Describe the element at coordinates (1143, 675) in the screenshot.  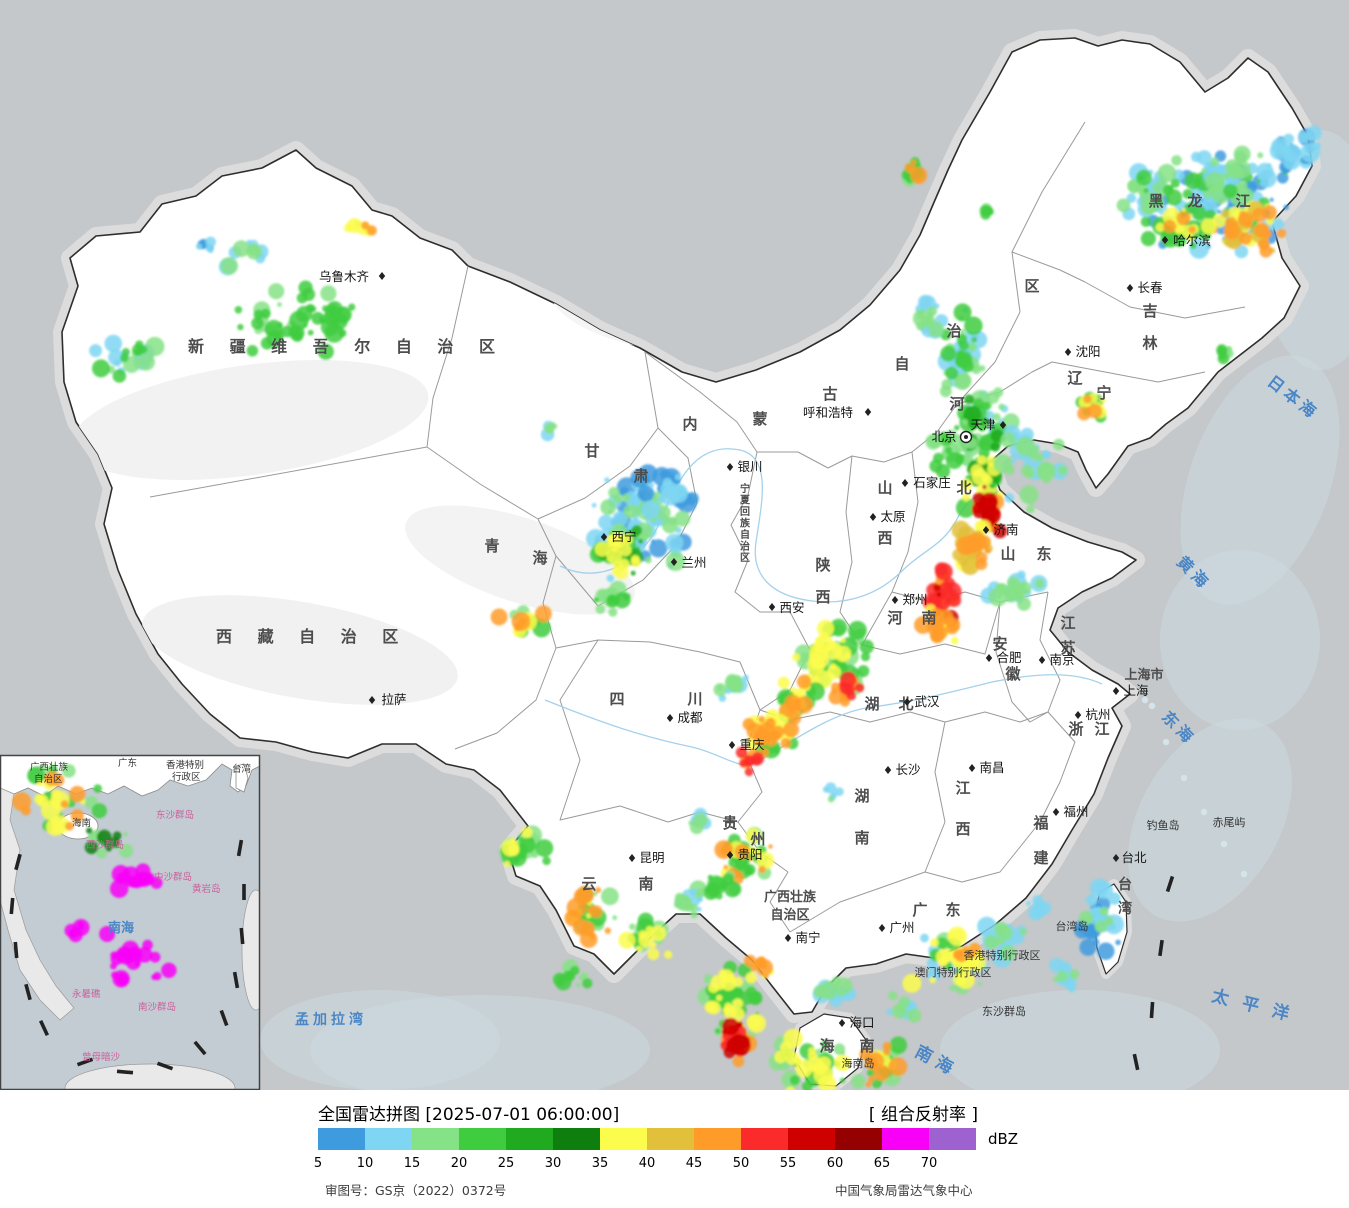
I see `province-label: 上海市` at that location.